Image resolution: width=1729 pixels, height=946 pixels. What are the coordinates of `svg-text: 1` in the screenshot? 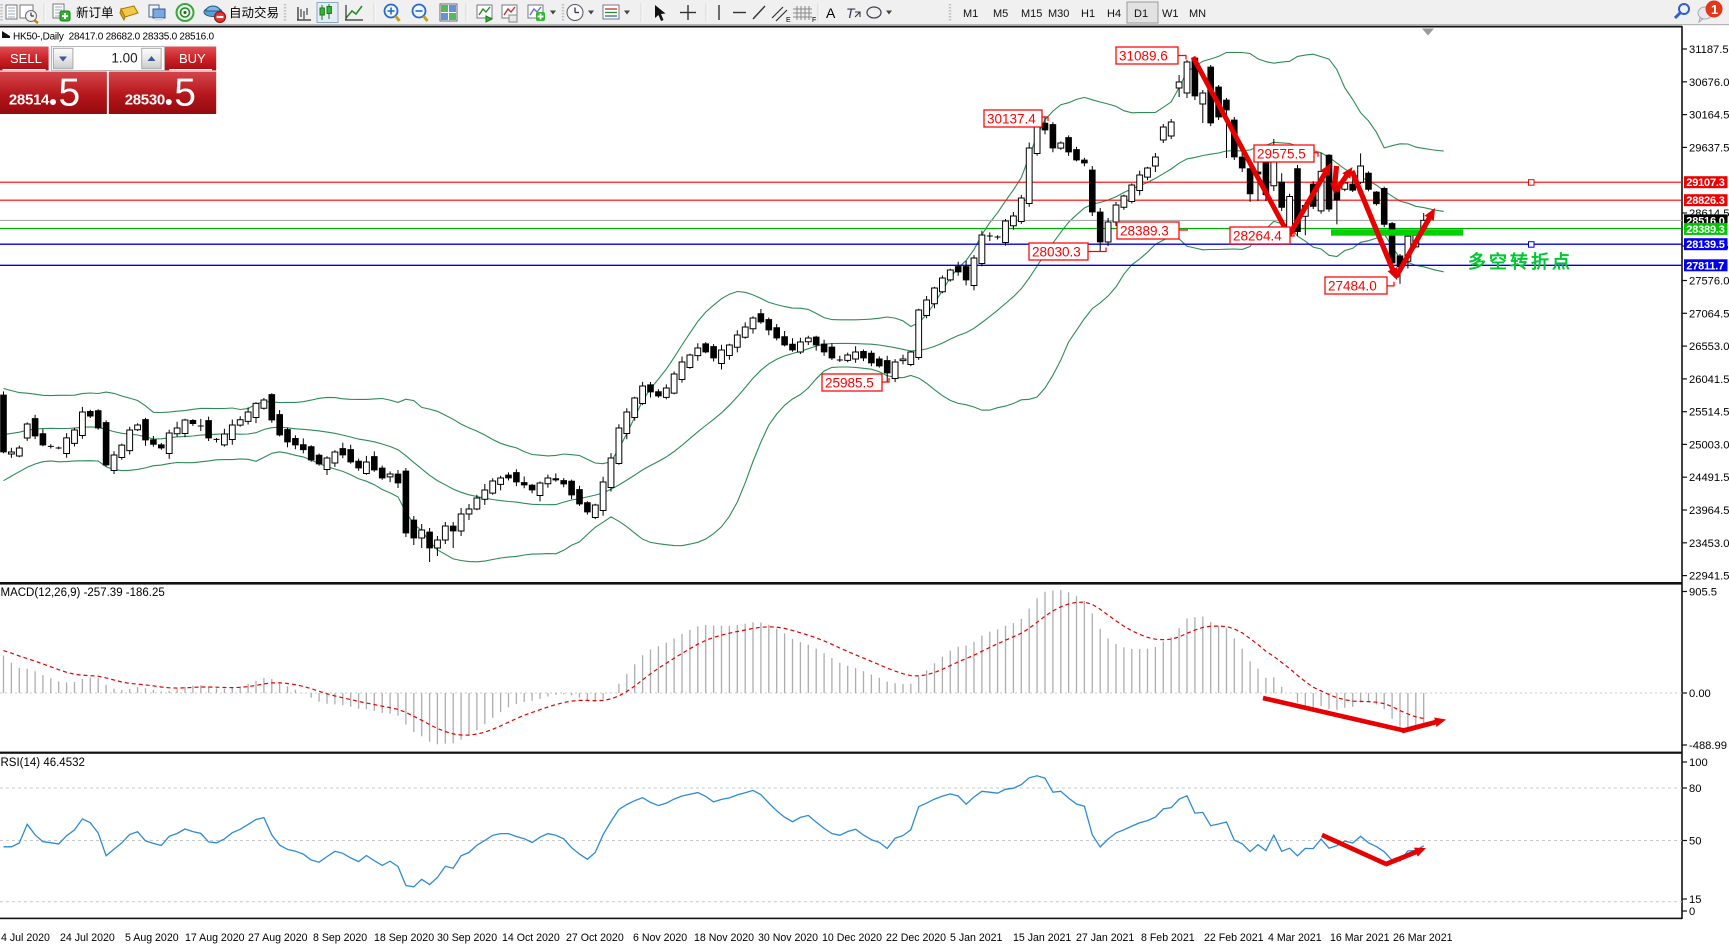 It's located at (1714, 9).